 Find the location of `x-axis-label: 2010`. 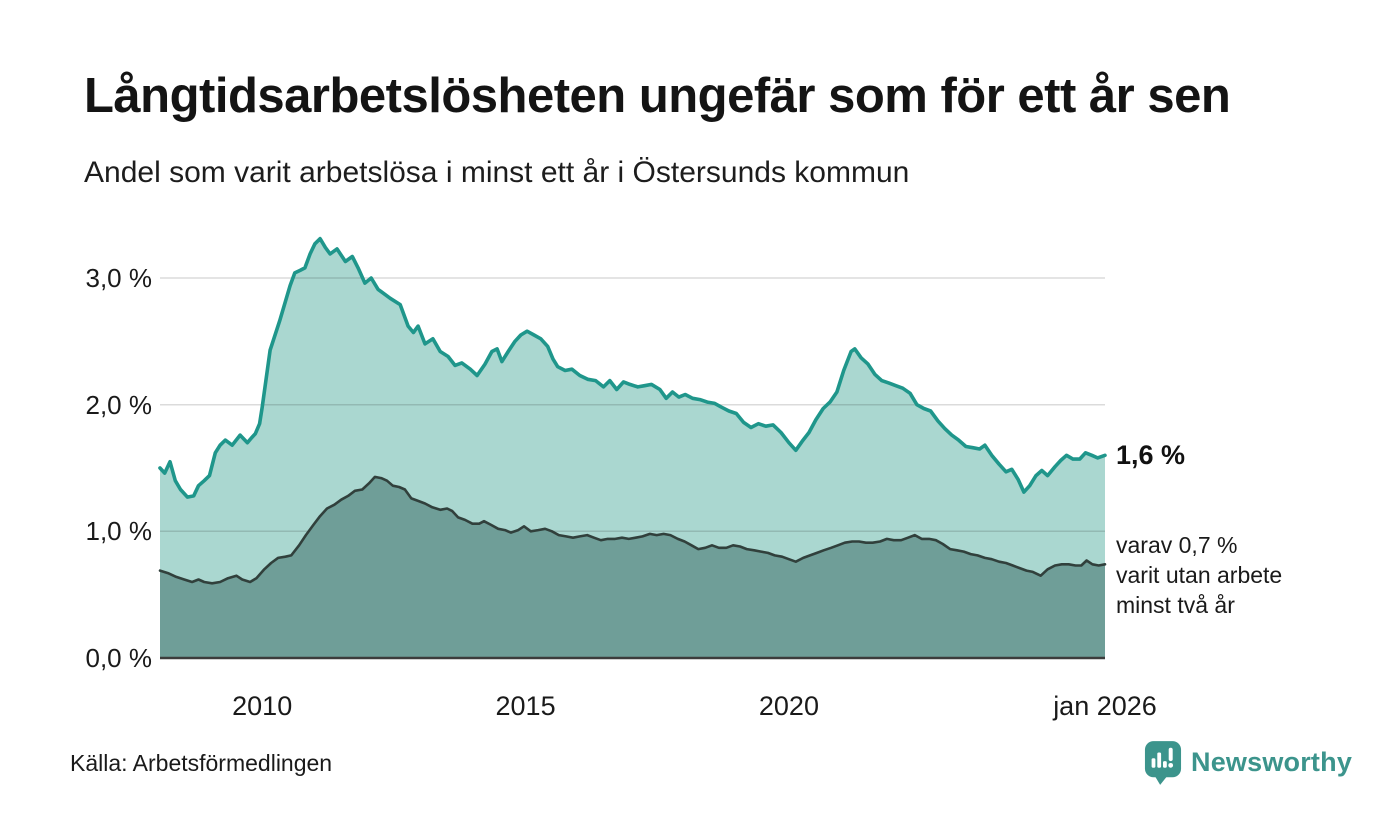

x-axis-label: 2010 is located at coordinates (262, 706).